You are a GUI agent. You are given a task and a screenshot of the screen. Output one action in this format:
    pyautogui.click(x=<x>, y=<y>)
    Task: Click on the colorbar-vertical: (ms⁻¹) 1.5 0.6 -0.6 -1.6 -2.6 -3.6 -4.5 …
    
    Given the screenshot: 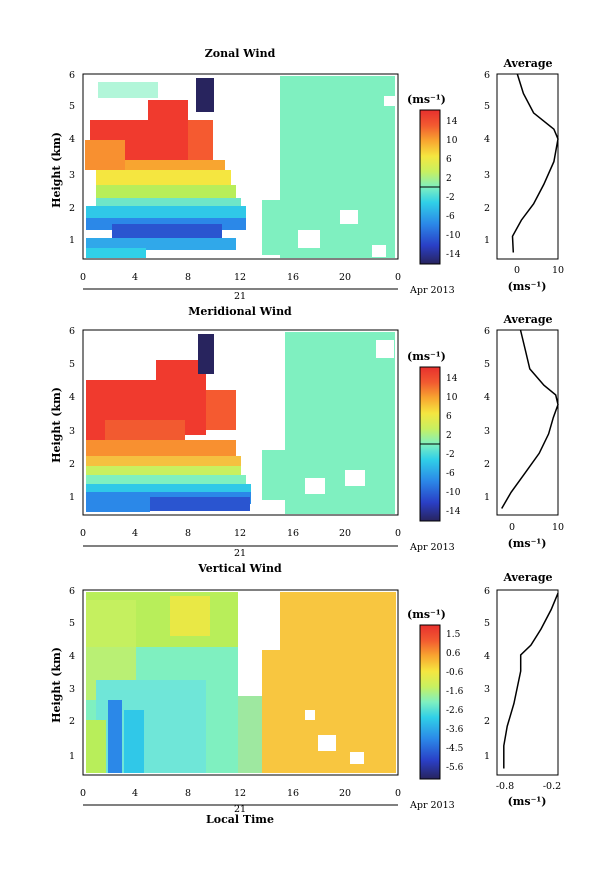 What is the action you would take?
    pyautogui.click(x=435, y=694)
    